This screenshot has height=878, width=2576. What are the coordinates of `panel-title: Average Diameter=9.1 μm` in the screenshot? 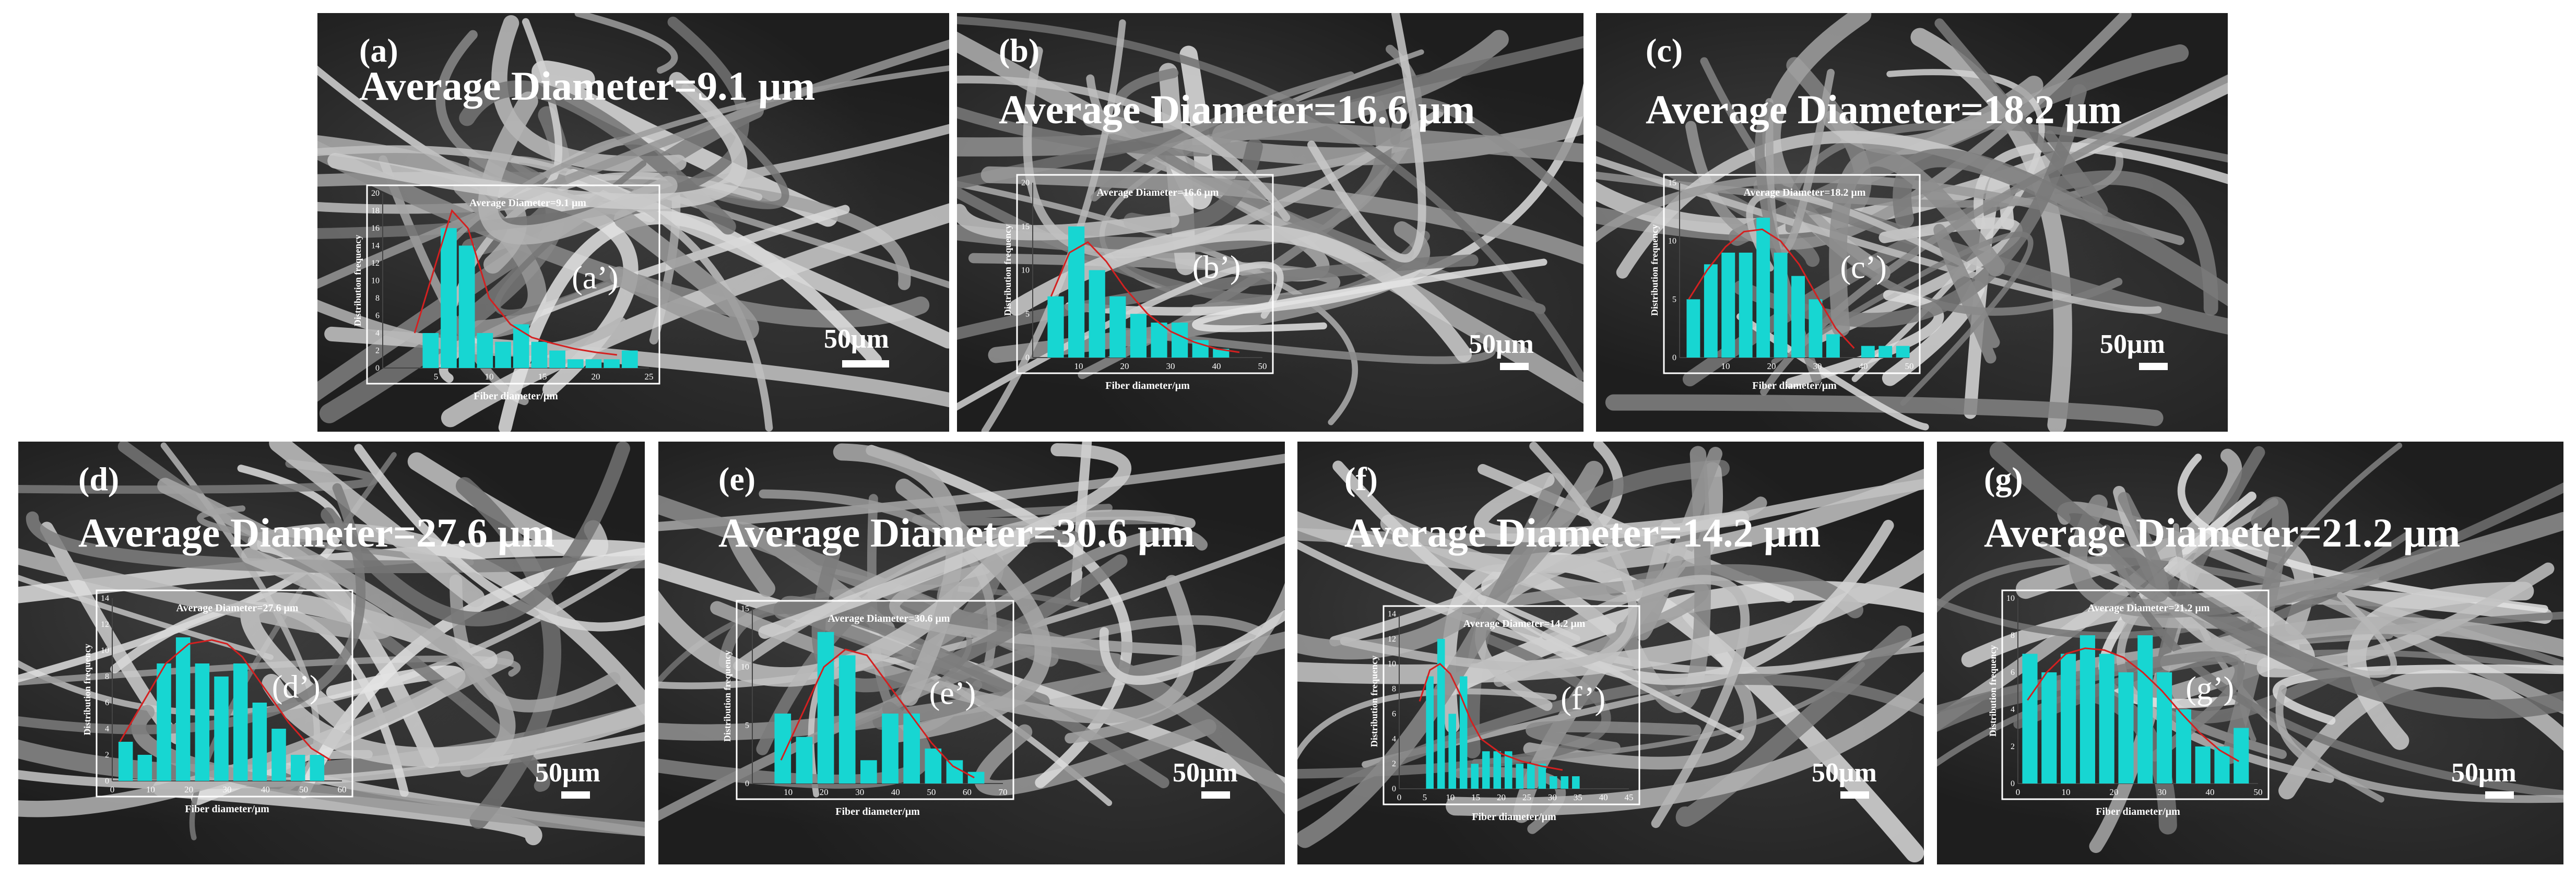 It's located at (587, 86).